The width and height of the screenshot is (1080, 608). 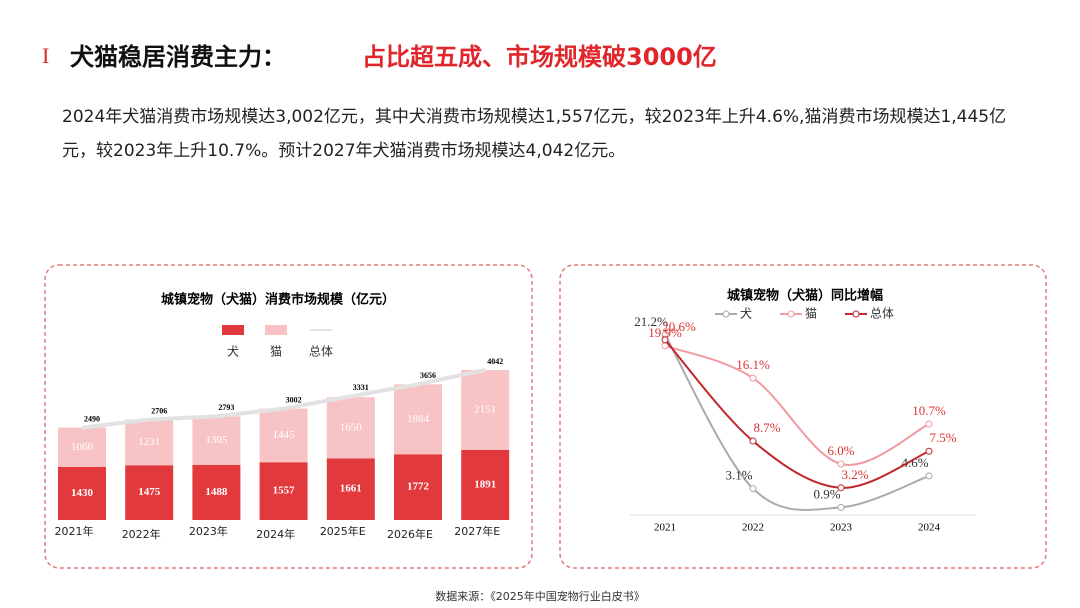 I want to click on title-highlight: 占比超五成、市场规模破3000亿, so click(x=539, y=57).